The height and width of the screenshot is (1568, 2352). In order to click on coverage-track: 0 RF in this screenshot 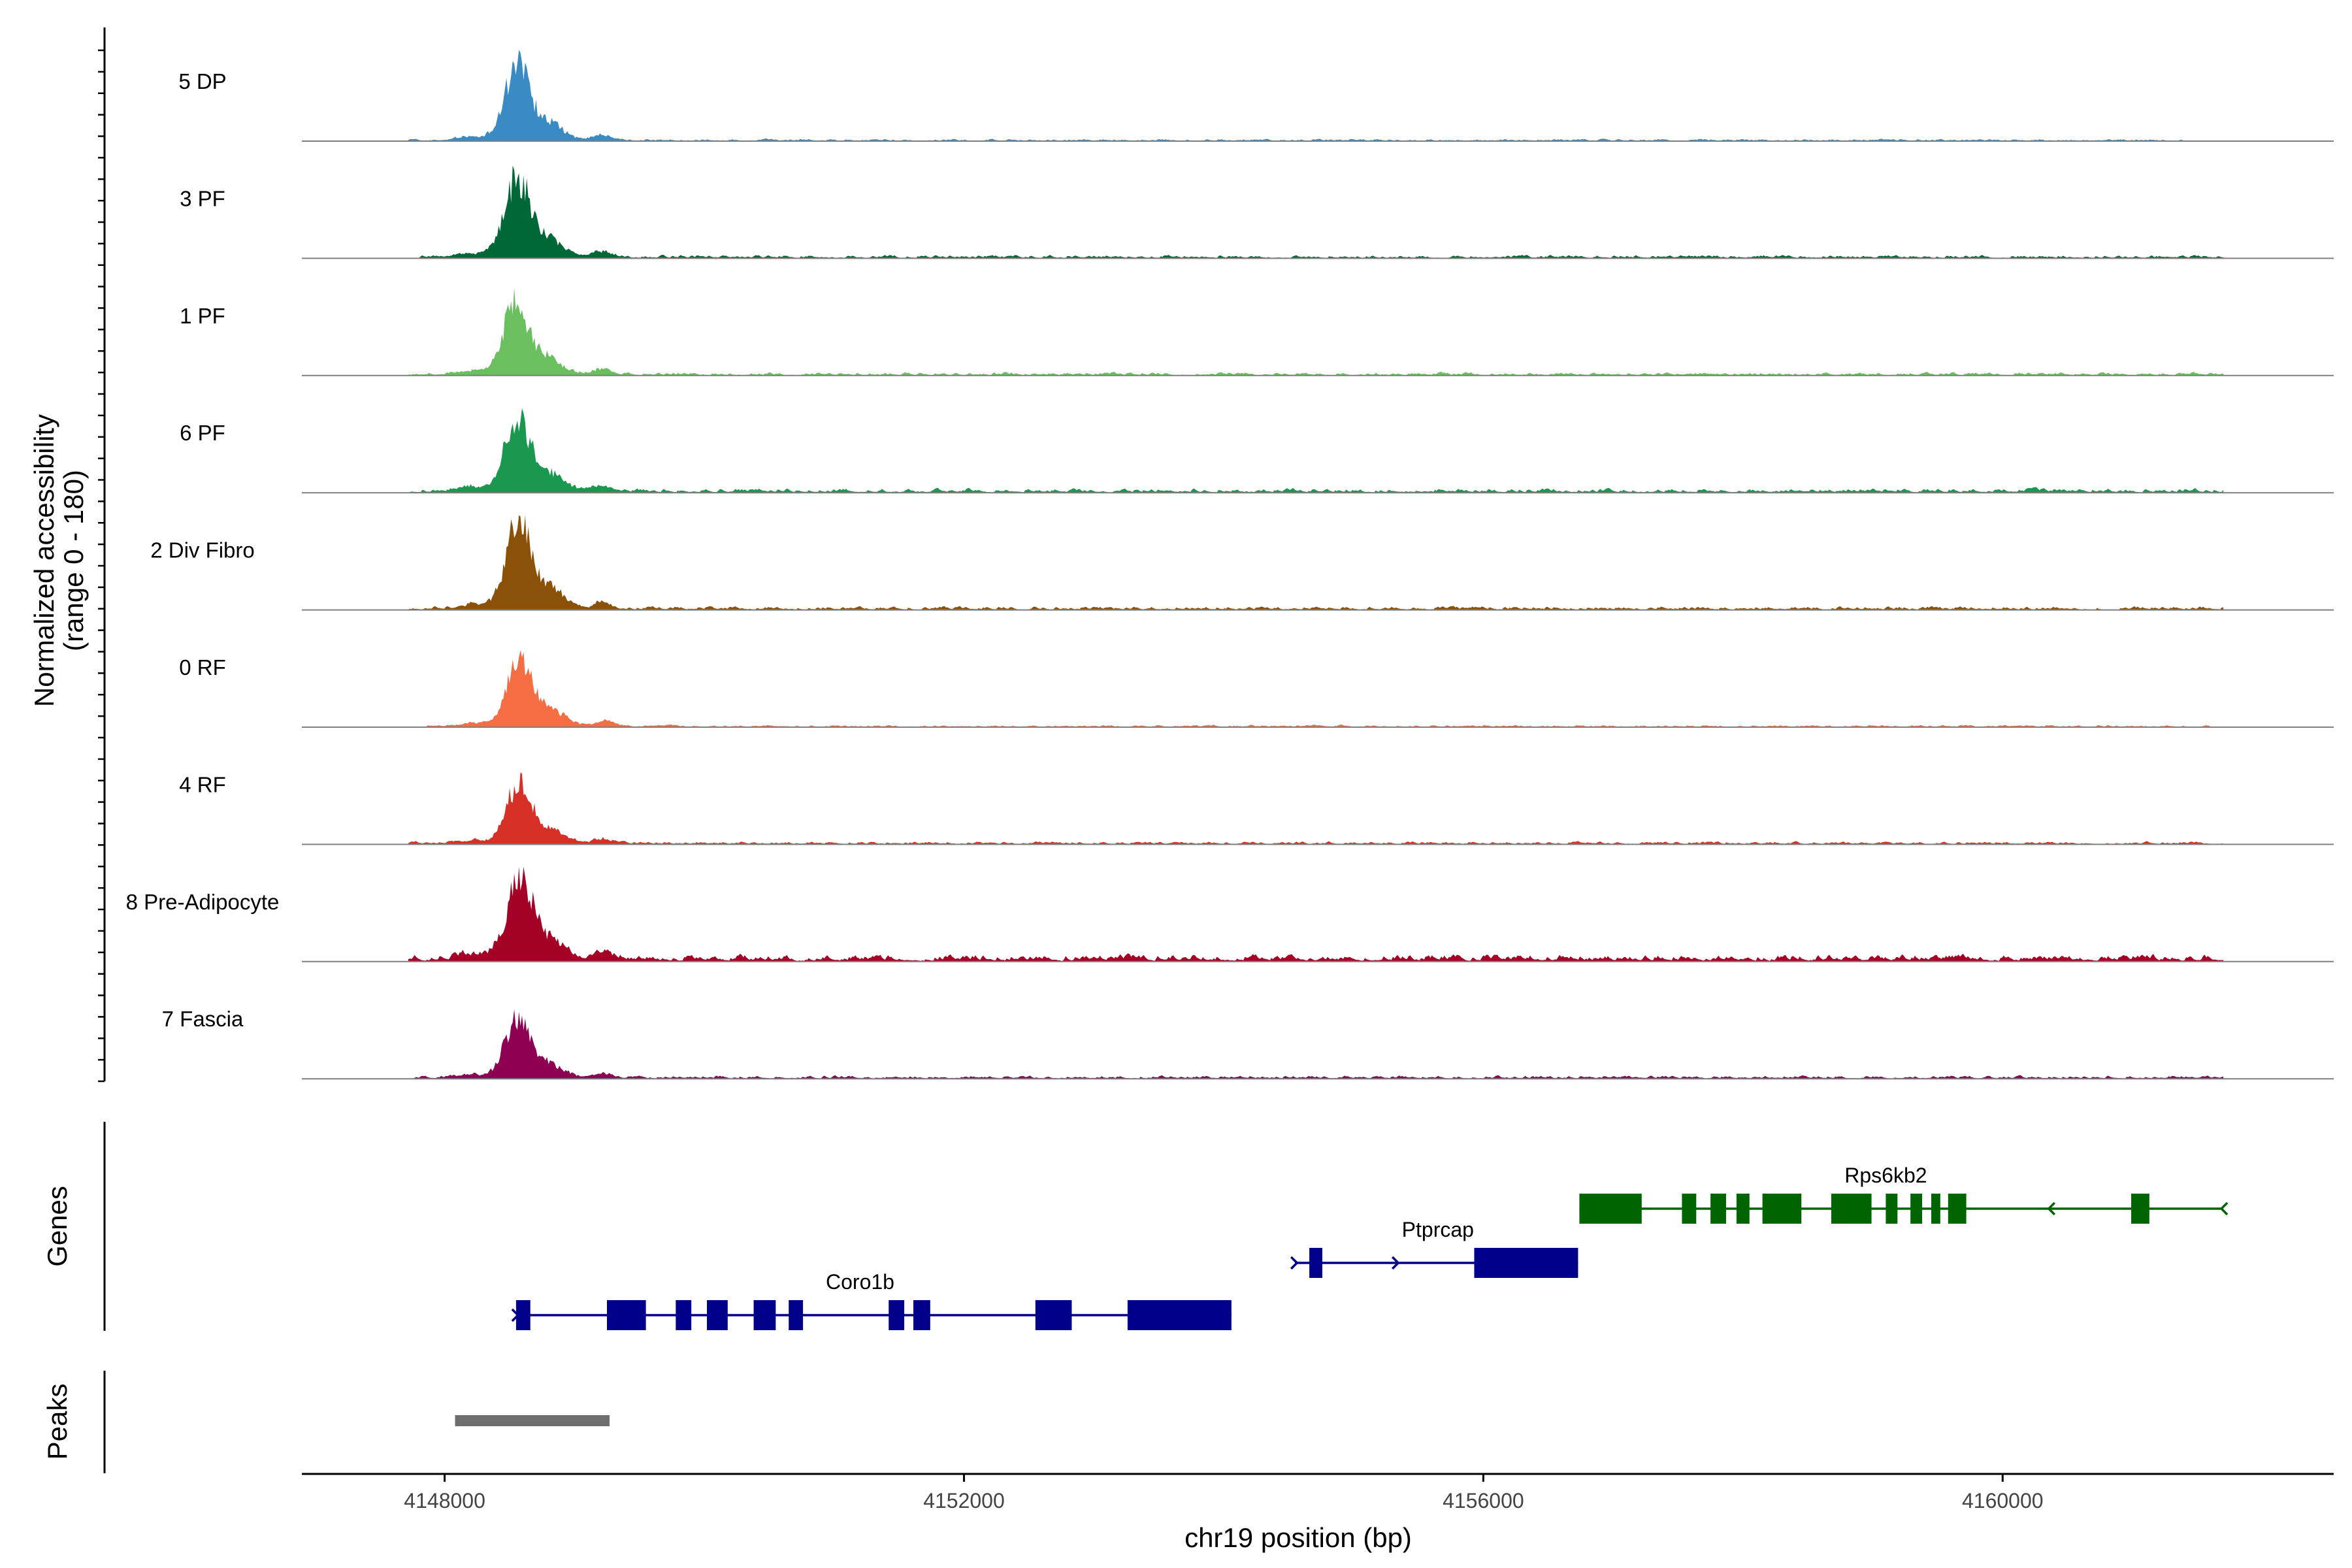, I will do `click(1256, 689)`.